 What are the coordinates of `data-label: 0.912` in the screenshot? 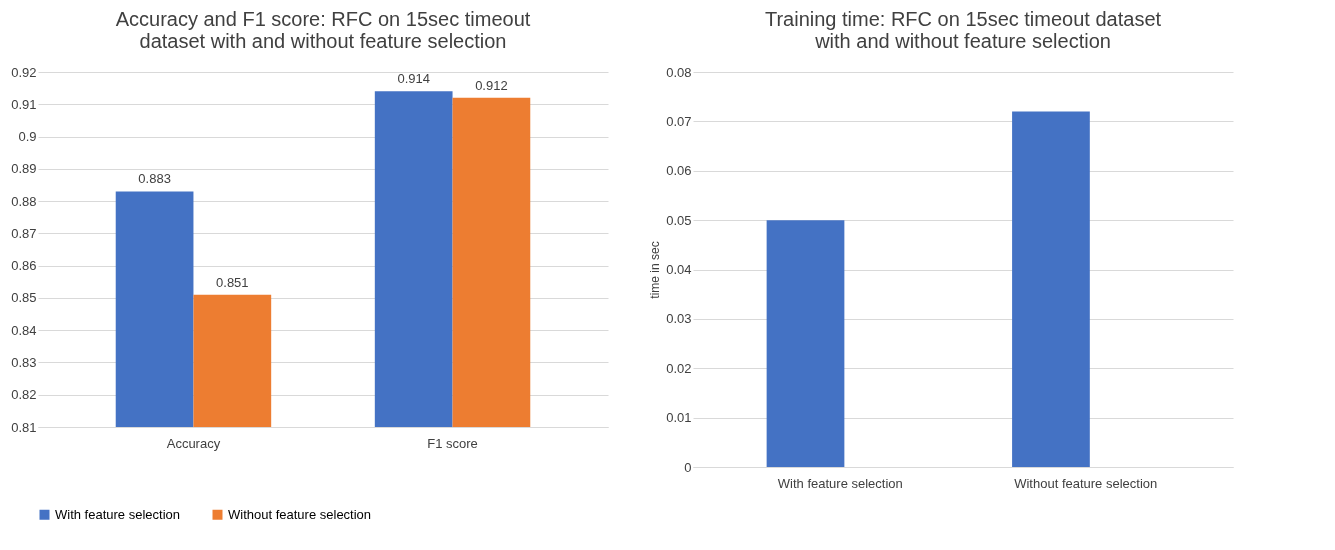 It's located at (491, 85).